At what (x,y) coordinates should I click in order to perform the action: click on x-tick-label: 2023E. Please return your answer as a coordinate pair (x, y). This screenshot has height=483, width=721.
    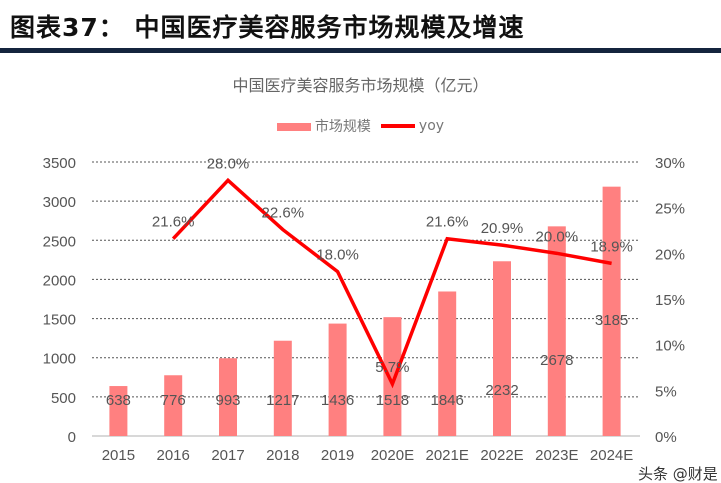
    Looking at the image, I should click on (556, 455).